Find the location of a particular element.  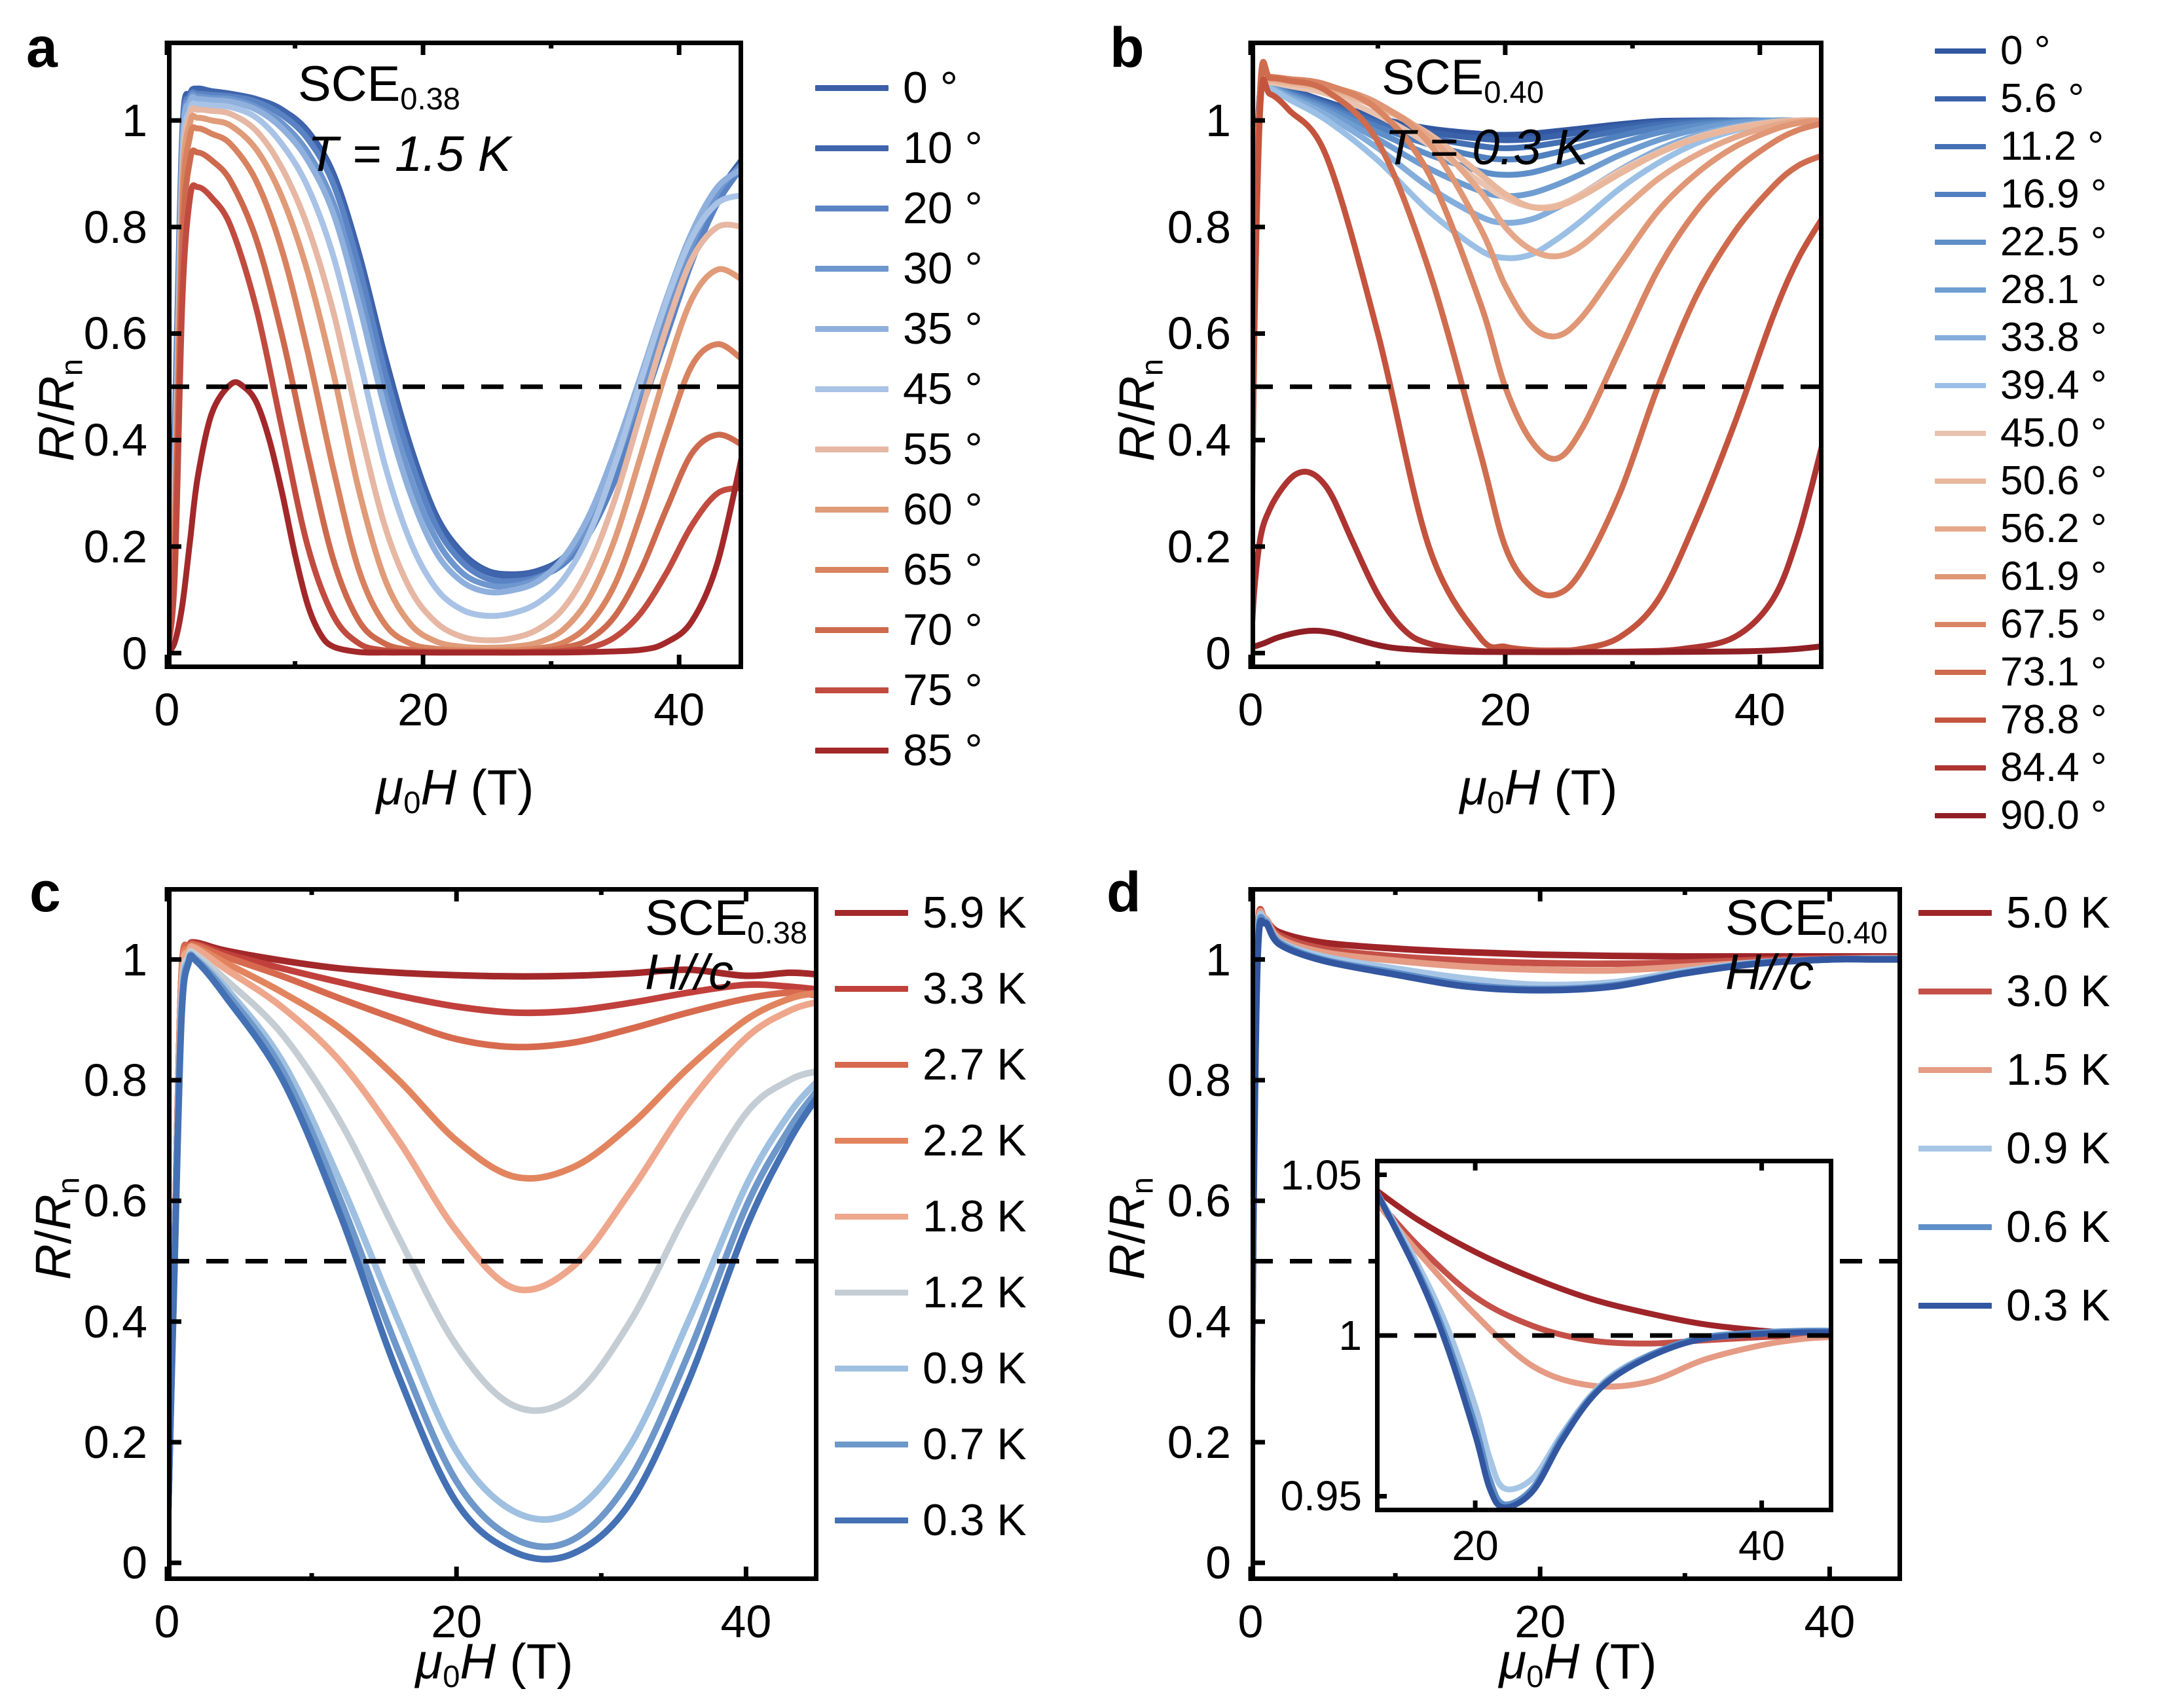

legend-item: 55 ° is located at coordinates (899, 449).